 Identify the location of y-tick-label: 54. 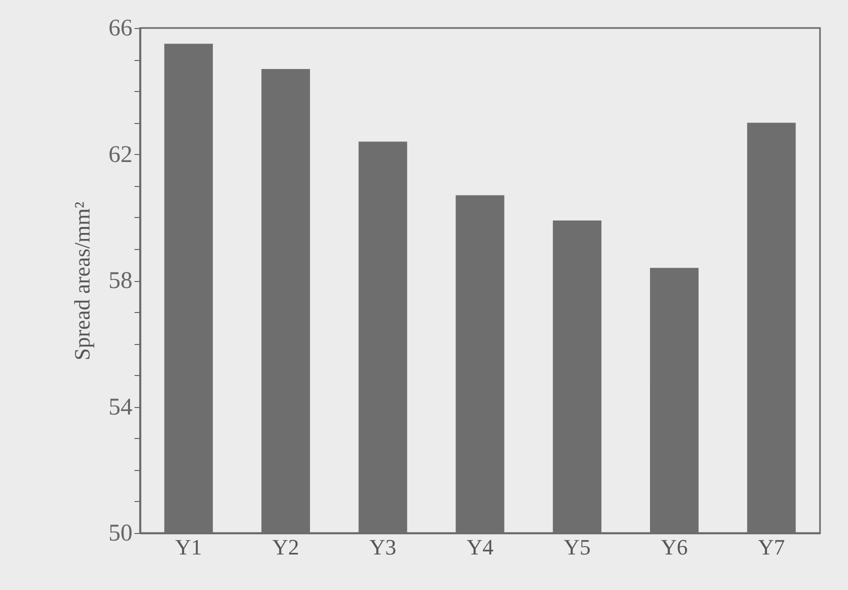
(120, 407).